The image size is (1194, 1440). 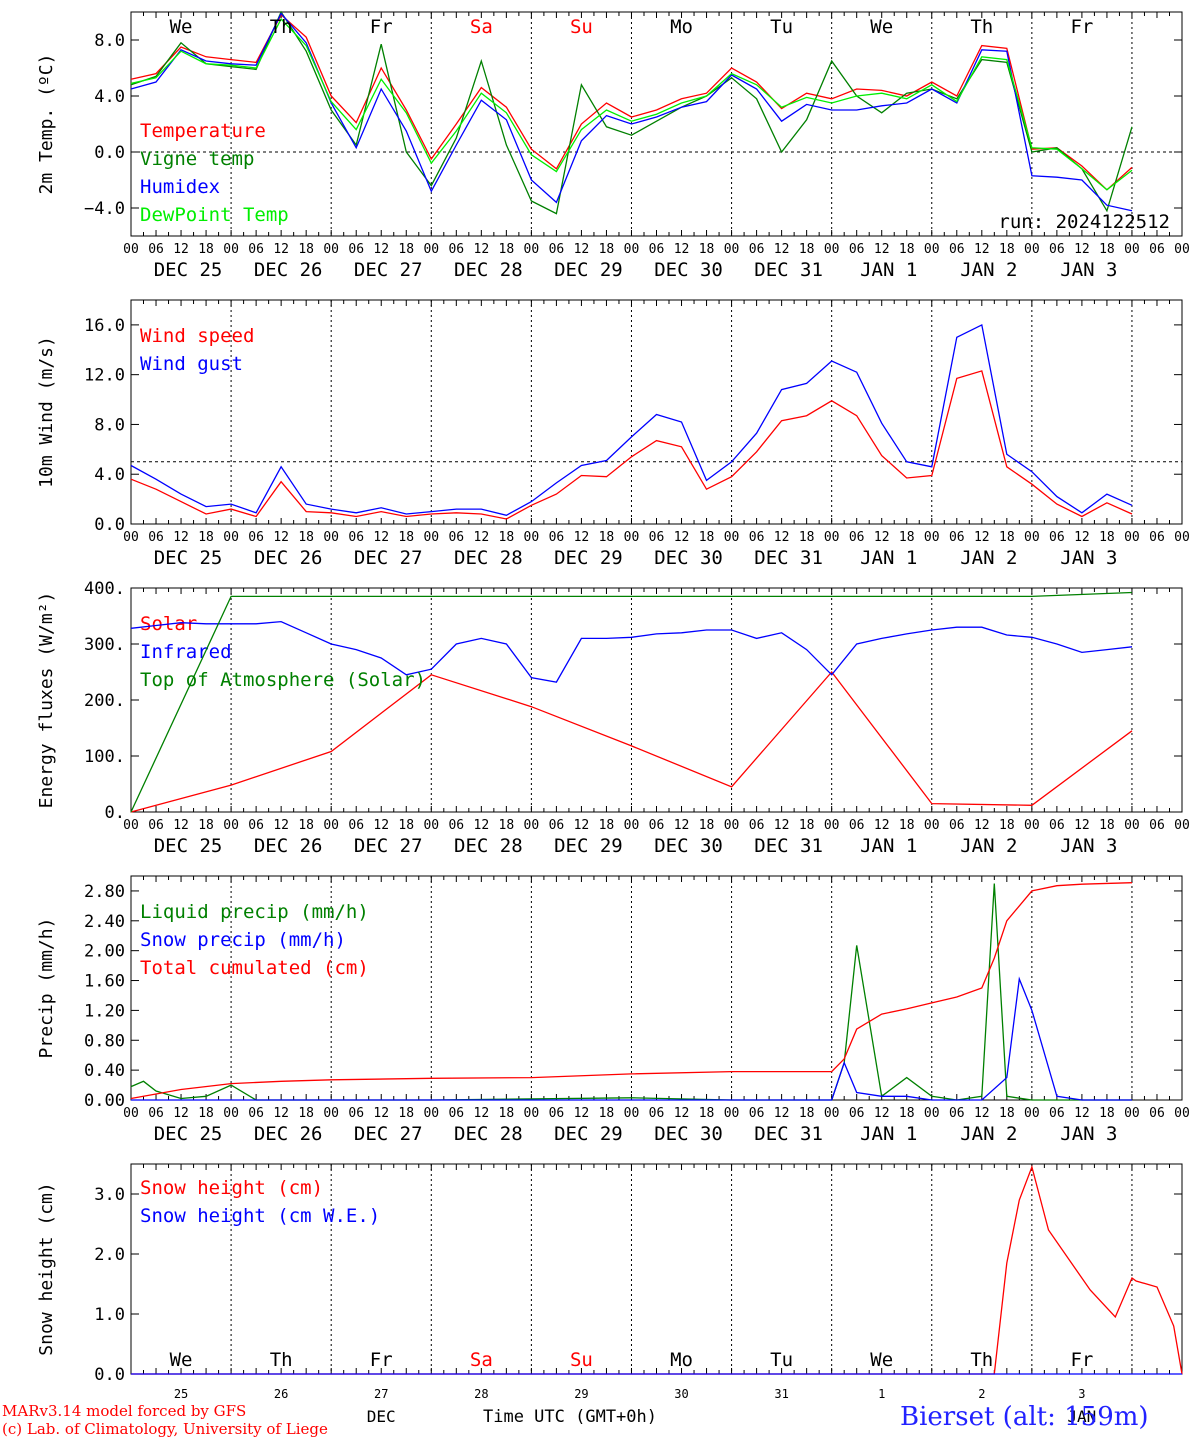 What do you see at coordinates (104, 892) in the screenshot?
I see `y-tick-label: 2.80` at bounding box center [104, 892].